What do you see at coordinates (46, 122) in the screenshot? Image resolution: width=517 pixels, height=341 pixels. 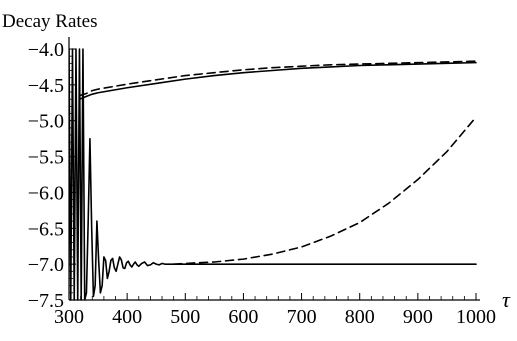 I see `y-tick-label: −5.0` at bounding box center [46, 122].